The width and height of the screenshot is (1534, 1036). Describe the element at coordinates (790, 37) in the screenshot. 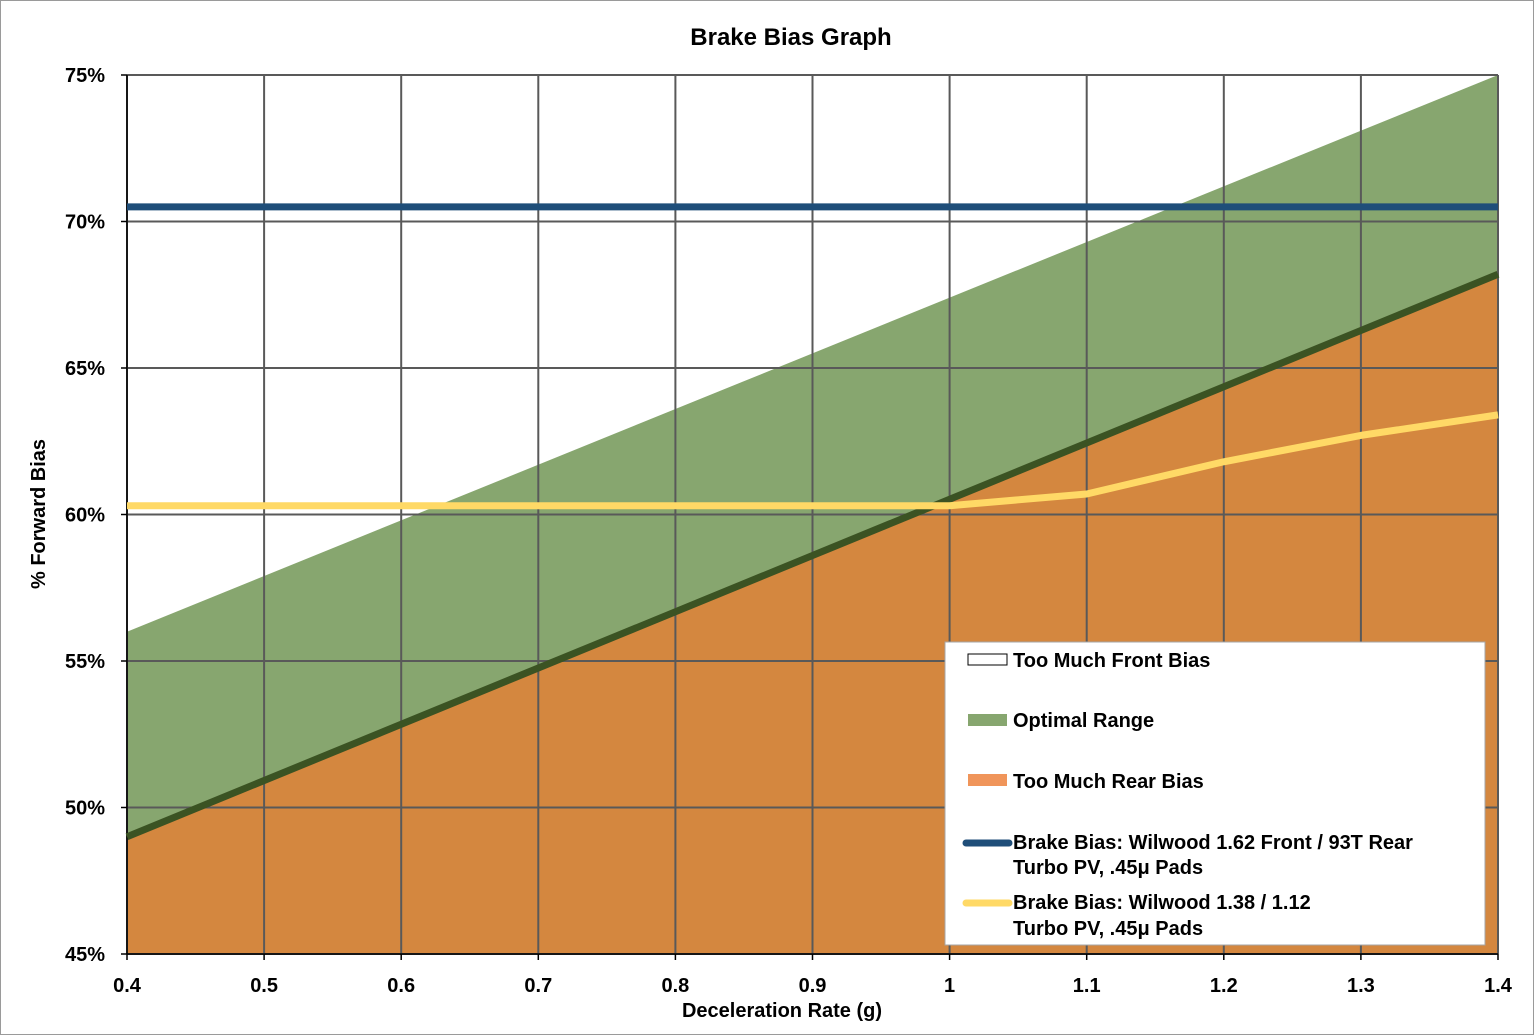

I see `chart-title: Brake Bias Graph` at that location.